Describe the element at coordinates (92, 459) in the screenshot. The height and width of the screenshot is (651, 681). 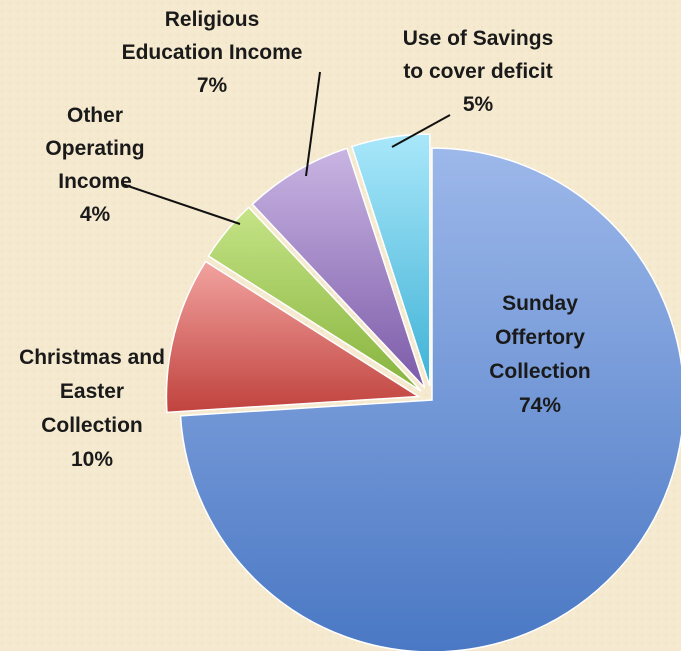
I see `slice-value-label: 10%` at that location.